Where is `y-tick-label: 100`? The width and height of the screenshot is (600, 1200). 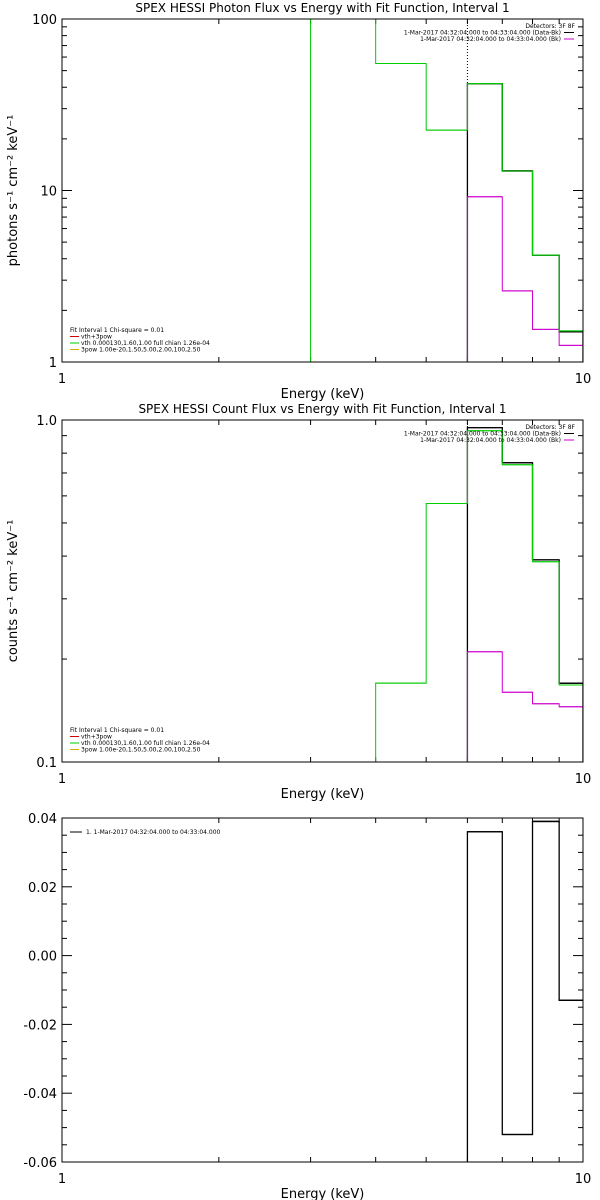
y-tick-label: 100 is located at coordinates (44, 20).